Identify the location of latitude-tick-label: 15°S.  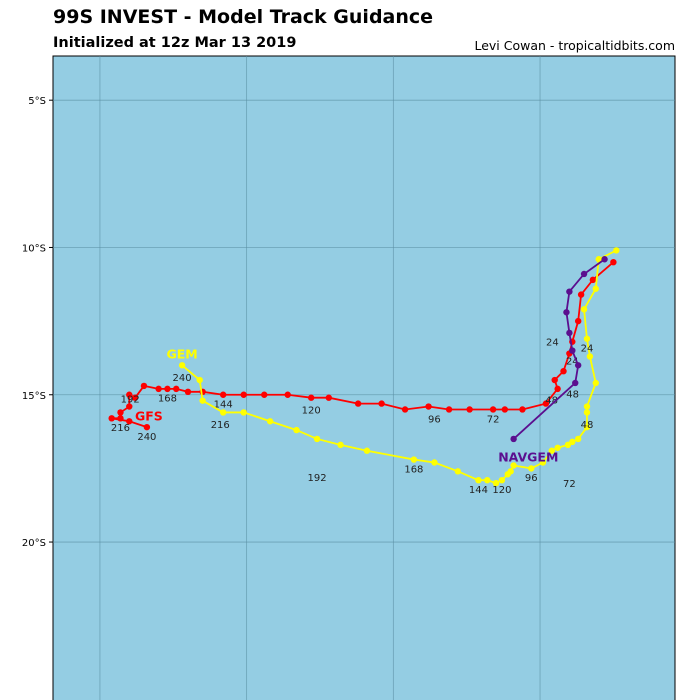
(34, 396).